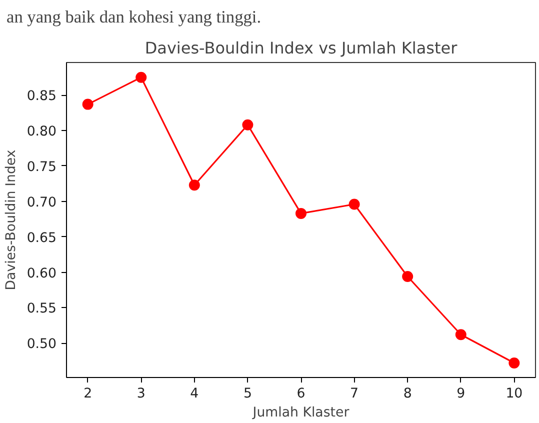  What do you see at coordinates (41, 344) in the screenshot?
I see `y-tick-label: 0.50` at bounding box center [41, 344].